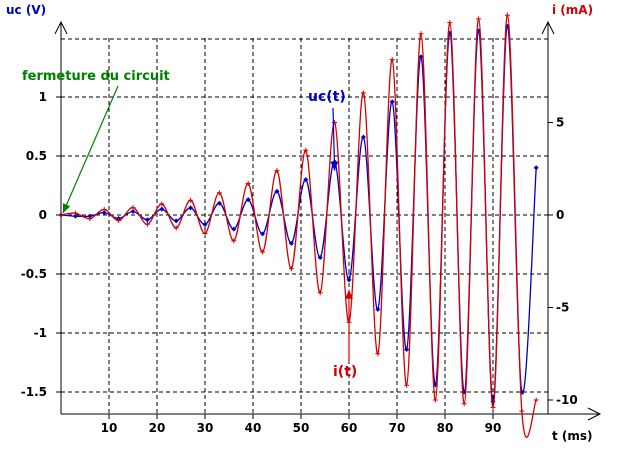  Describe the element at coordinates (349, 294) in the screenshot. I see `arrow-i-head` at that location.